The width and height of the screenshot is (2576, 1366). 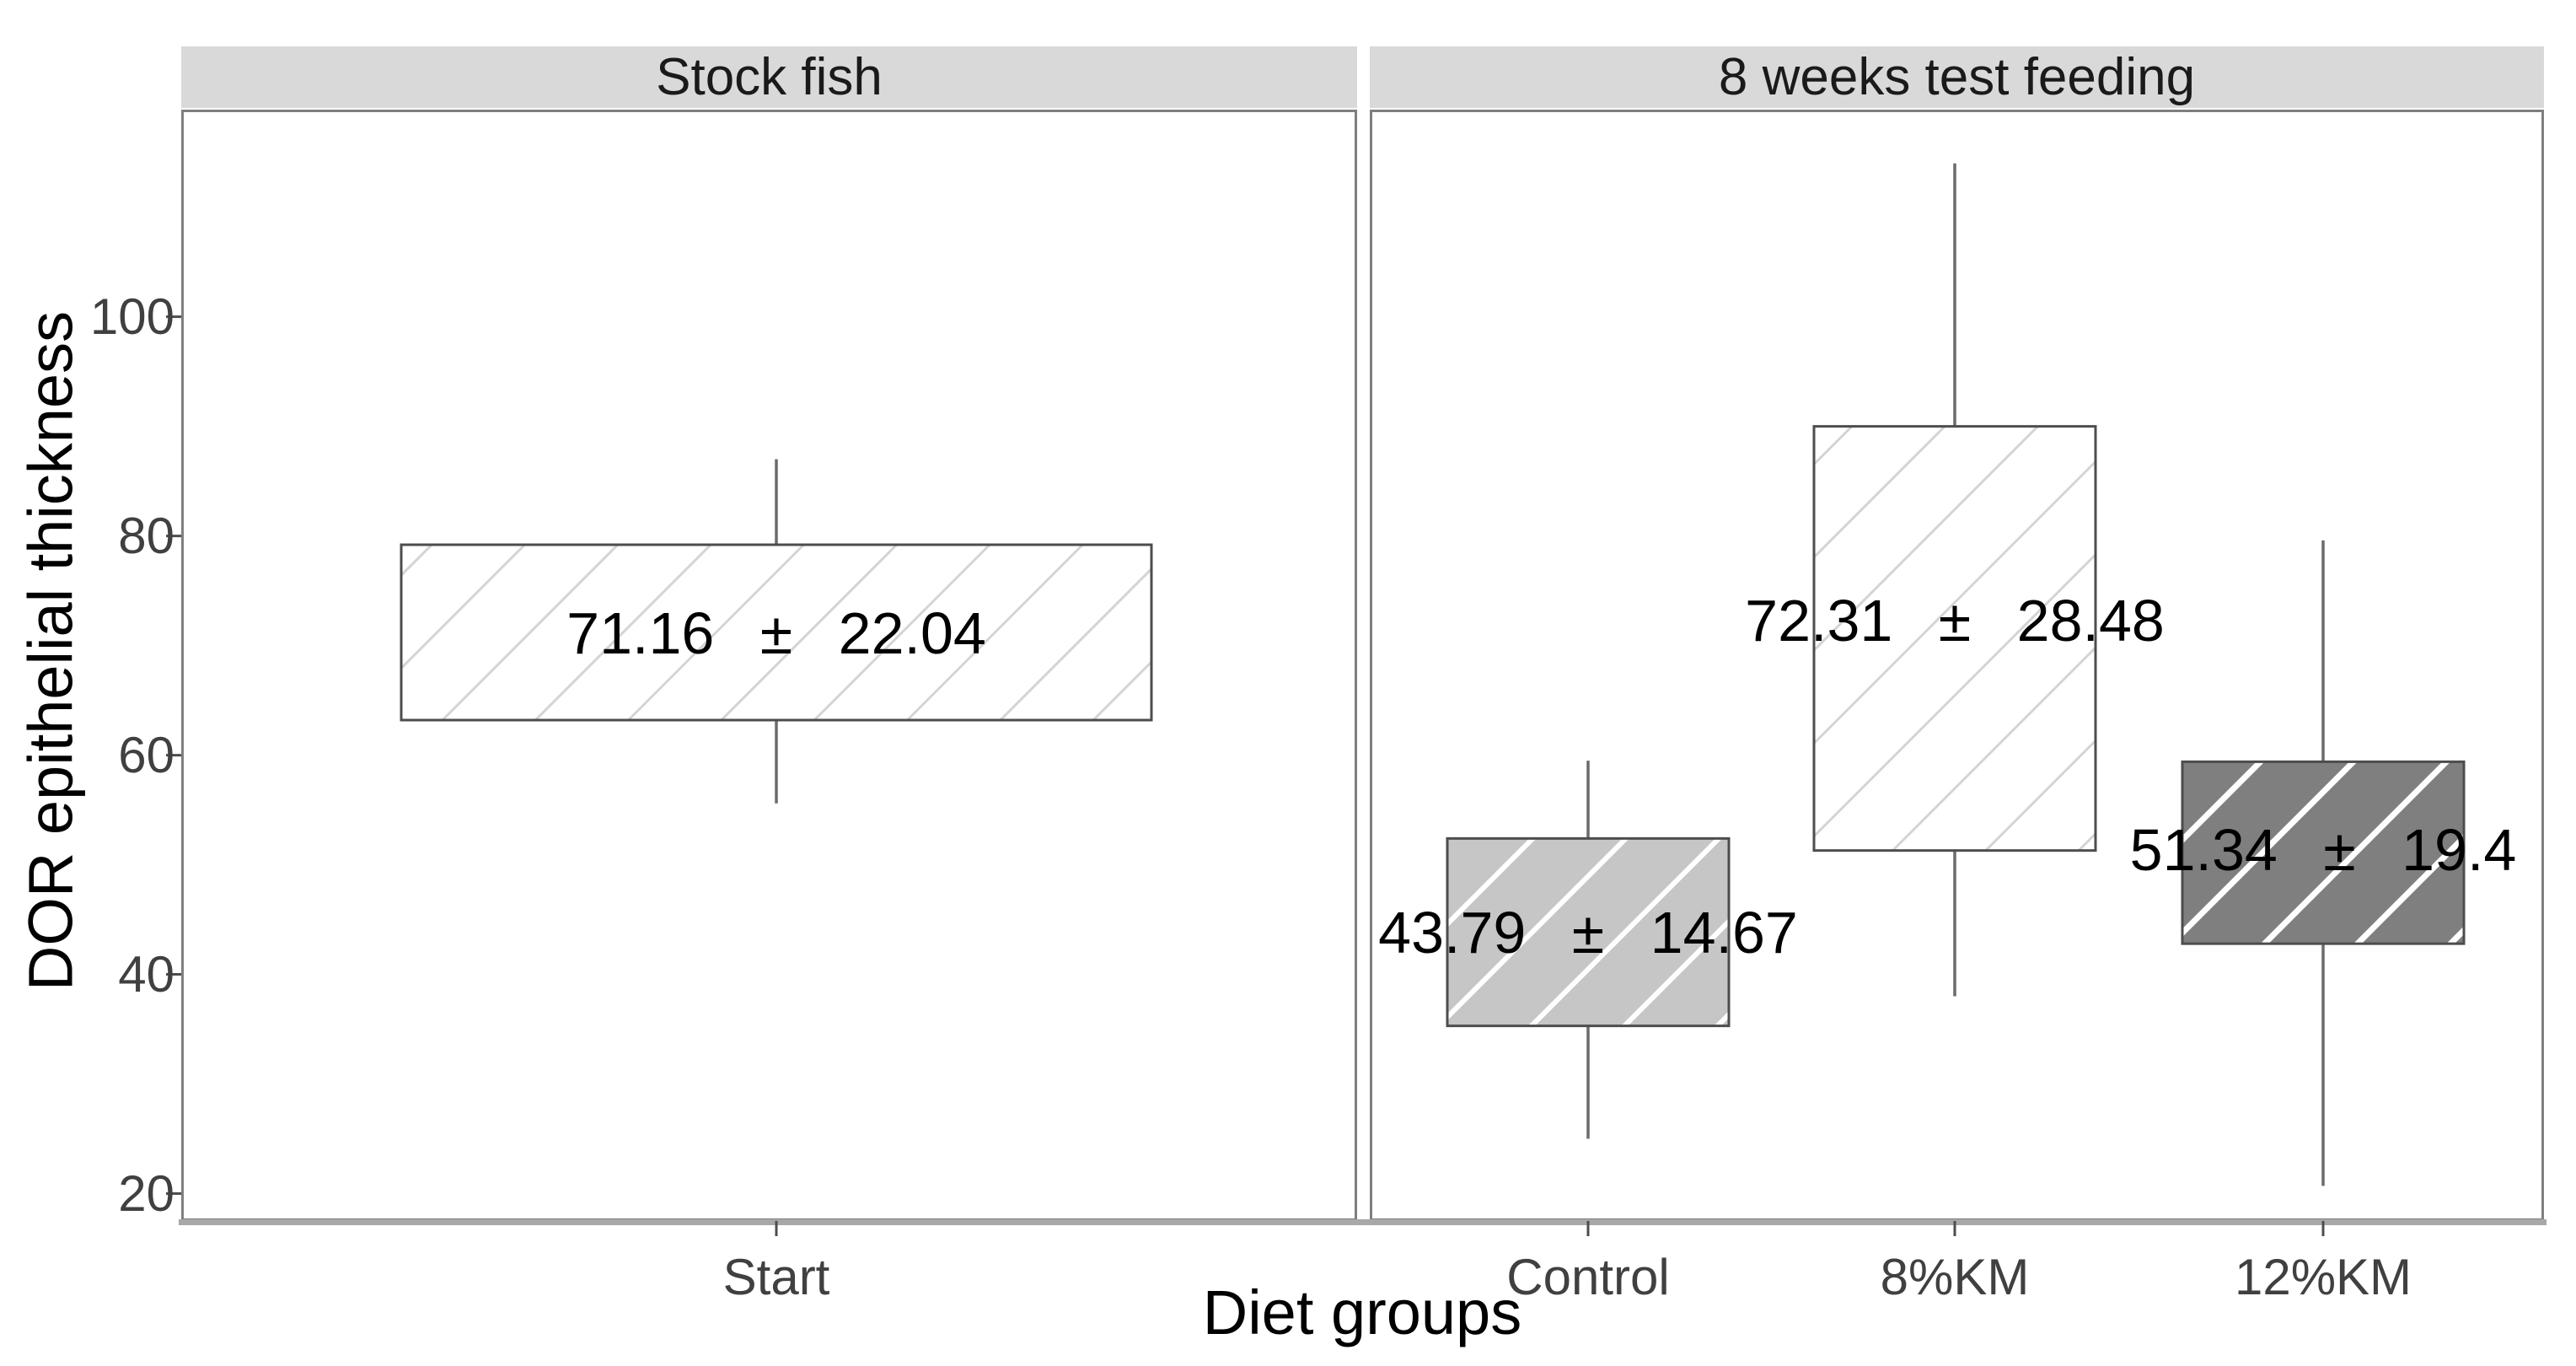 I want to click on facet-strip-8-weeks: 8 weeks test feeding, so click(x=1957, y=77).